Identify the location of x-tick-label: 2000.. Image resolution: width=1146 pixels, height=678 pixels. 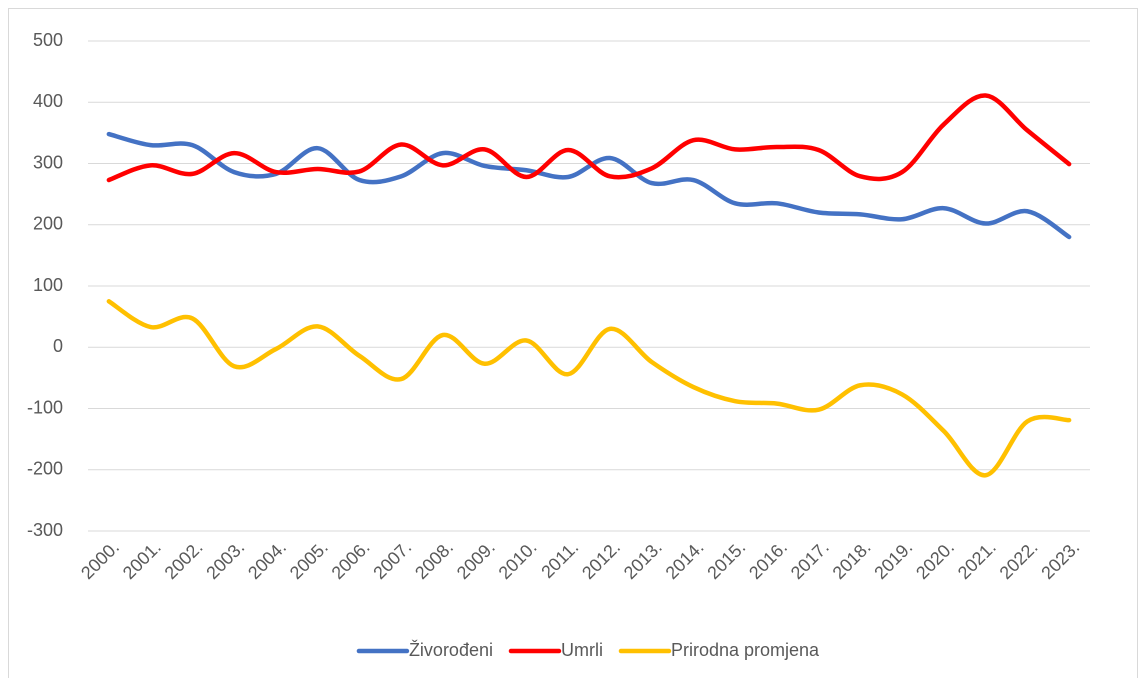
(100, 560).